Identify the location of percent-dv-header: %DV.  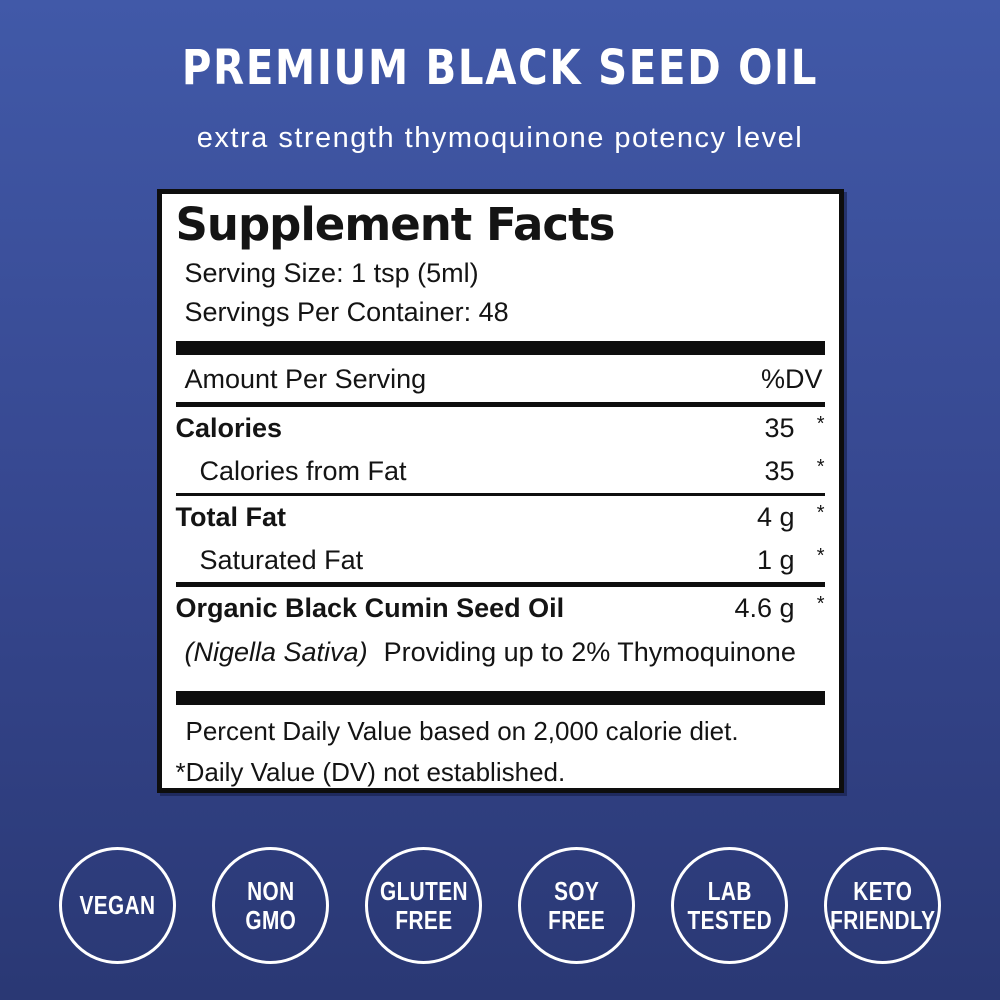
(791, 378).